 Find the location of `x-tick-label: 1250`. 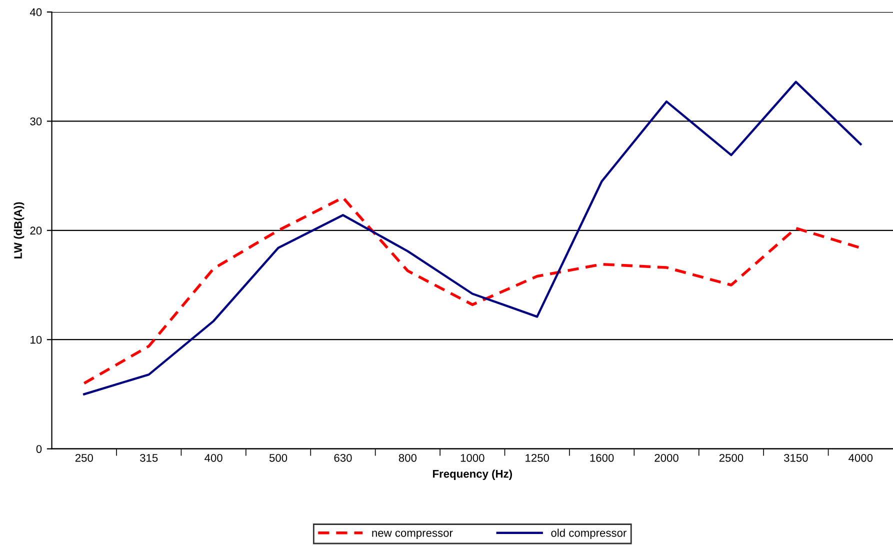

x-tick-label: 1250 is located at coordinates (538, 458).